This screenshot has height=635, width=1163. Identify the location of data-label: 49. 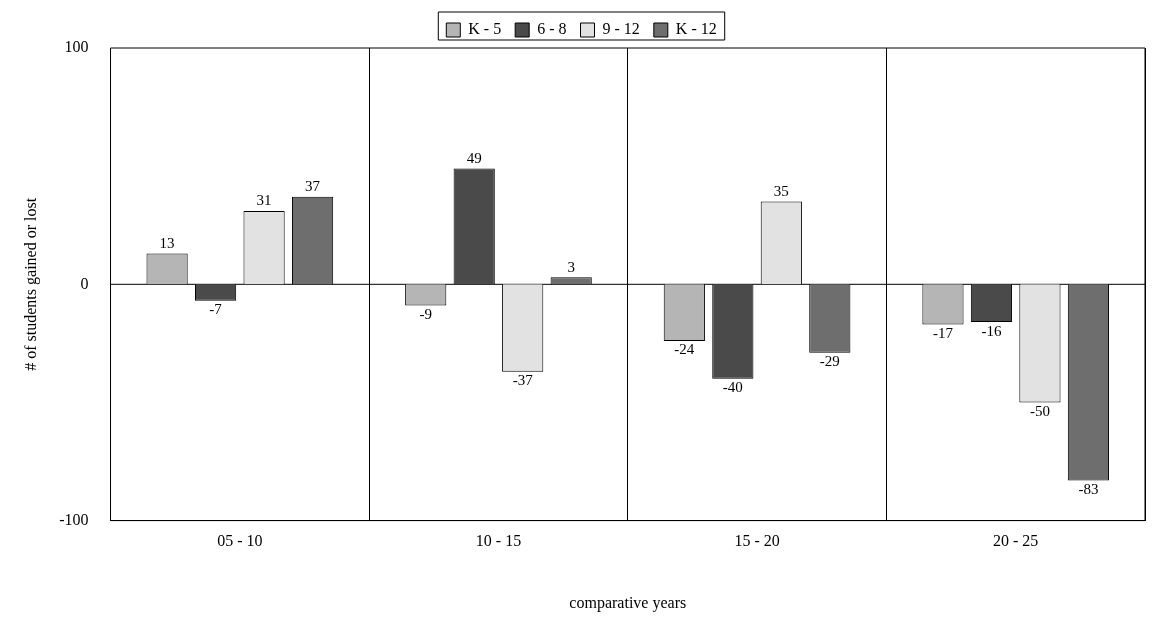
(474, 157).